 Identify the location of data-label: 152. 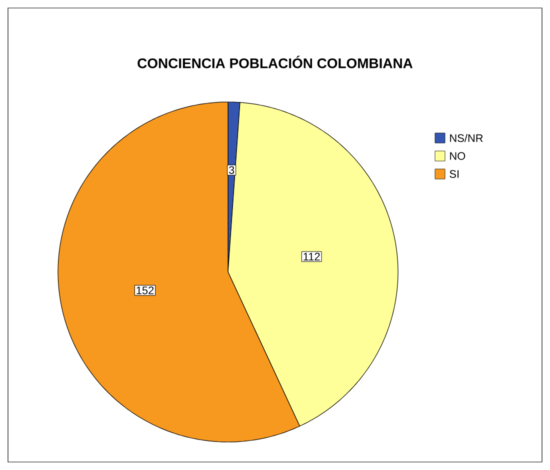
(145, 290).